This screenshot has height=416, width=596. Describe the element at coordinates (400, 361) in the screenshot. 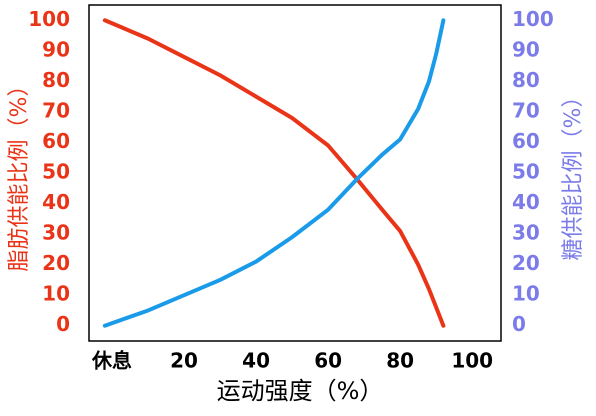

I see `x-tick-label: 80` at that location.